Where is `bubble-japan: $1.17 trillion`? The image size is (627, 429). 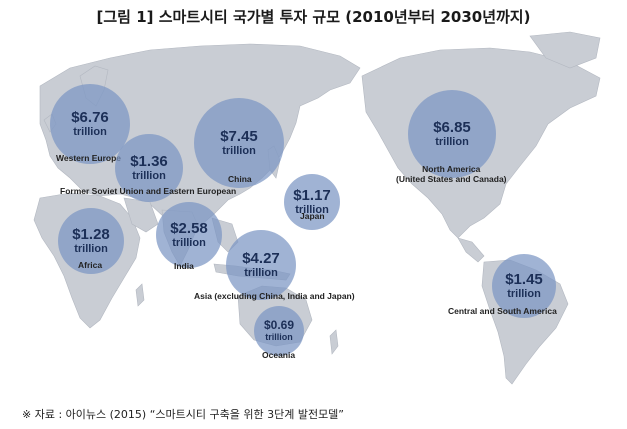 bubble-japan: $1.17 trillion is located at coordinates (312, 202).